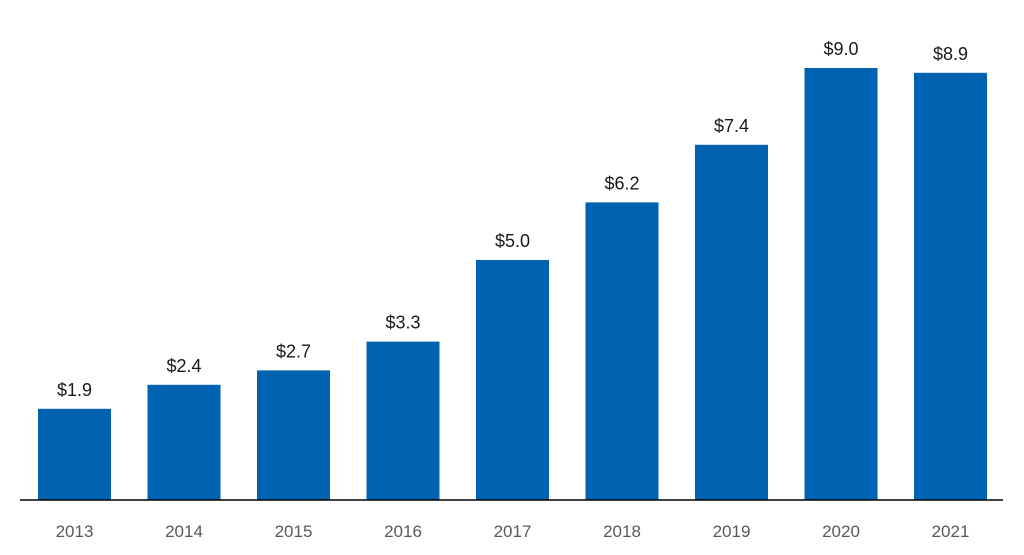  What do you see at coordinates (184, 531) in the screenshot?
I see `x-tick-label-2014: 2014` at bounding box center [184, 531].